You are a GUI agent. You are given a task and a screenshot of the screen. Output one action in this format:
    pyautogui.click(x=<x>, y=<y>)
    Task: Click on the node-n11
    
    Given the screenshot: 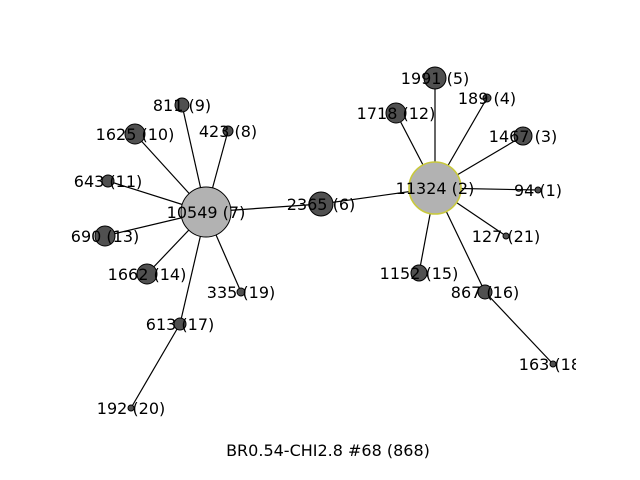 What is the action you would take?
    pyautogui.click(x=108, y=181)
    